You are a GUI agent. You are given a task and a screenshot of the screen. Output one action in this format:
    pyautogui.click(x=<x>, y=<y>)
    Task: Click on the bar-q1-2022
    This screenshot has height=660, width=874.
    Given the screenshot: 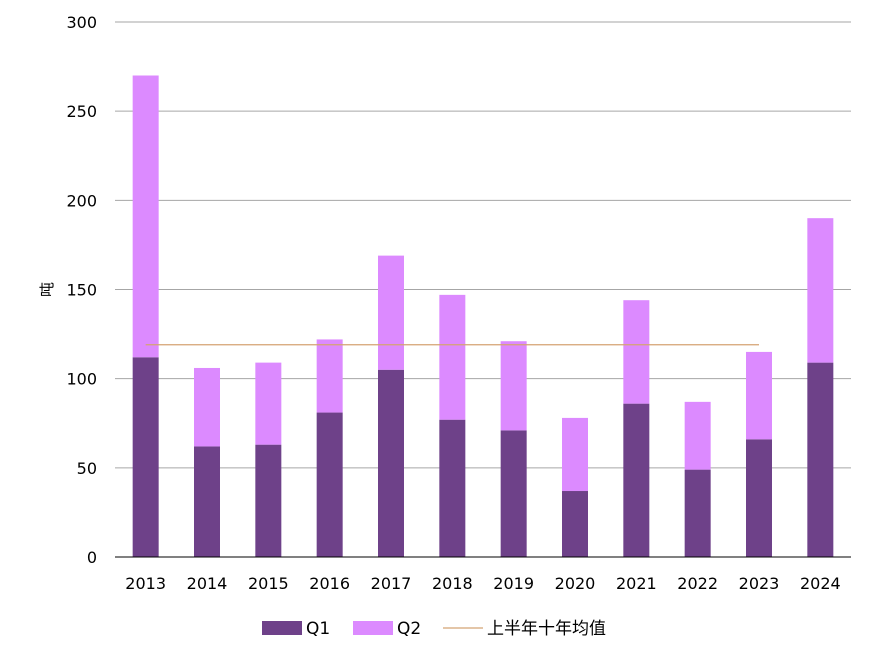 What is the action you would take?
    pyautogui.click(x=697, y=513)
    